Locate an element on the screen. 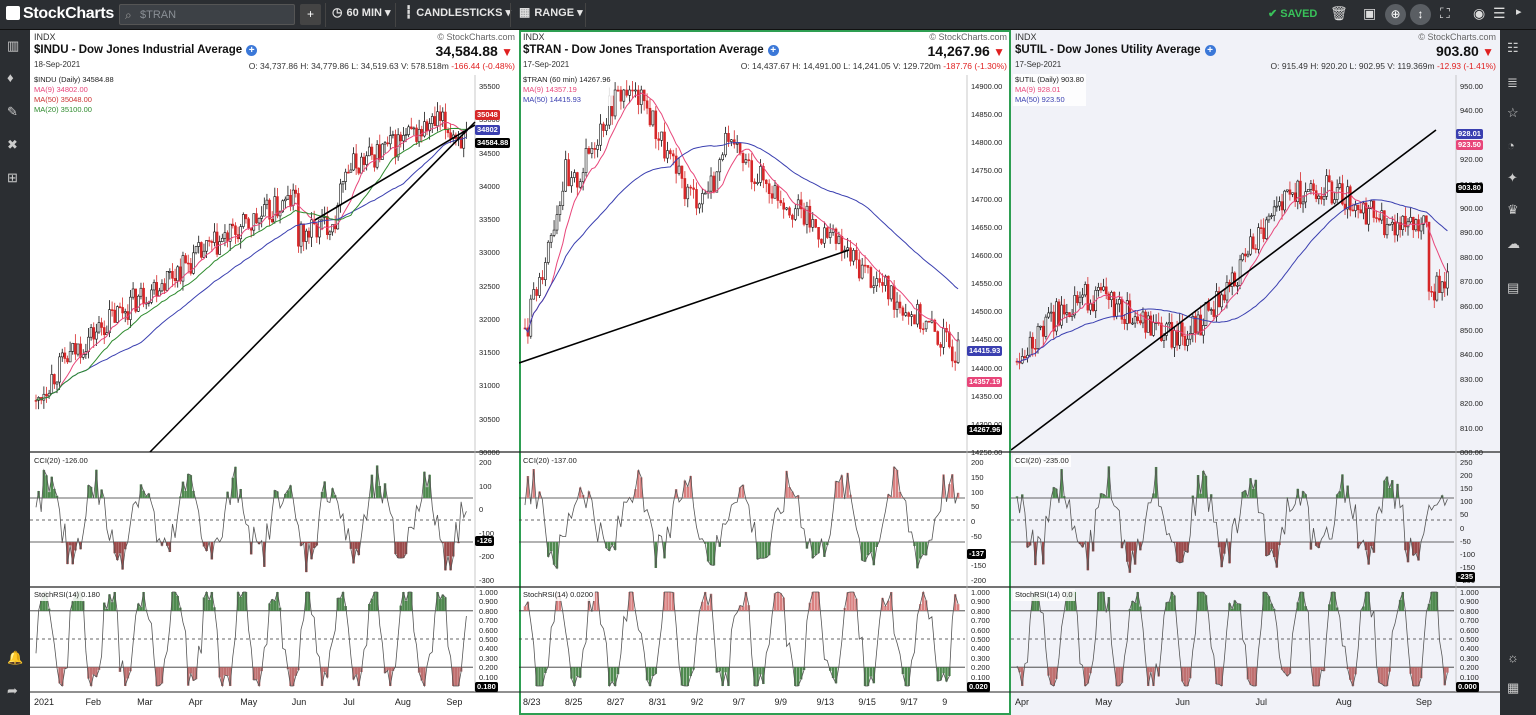  cci-tick-label: -150 is located at coordinates (1468, 567).